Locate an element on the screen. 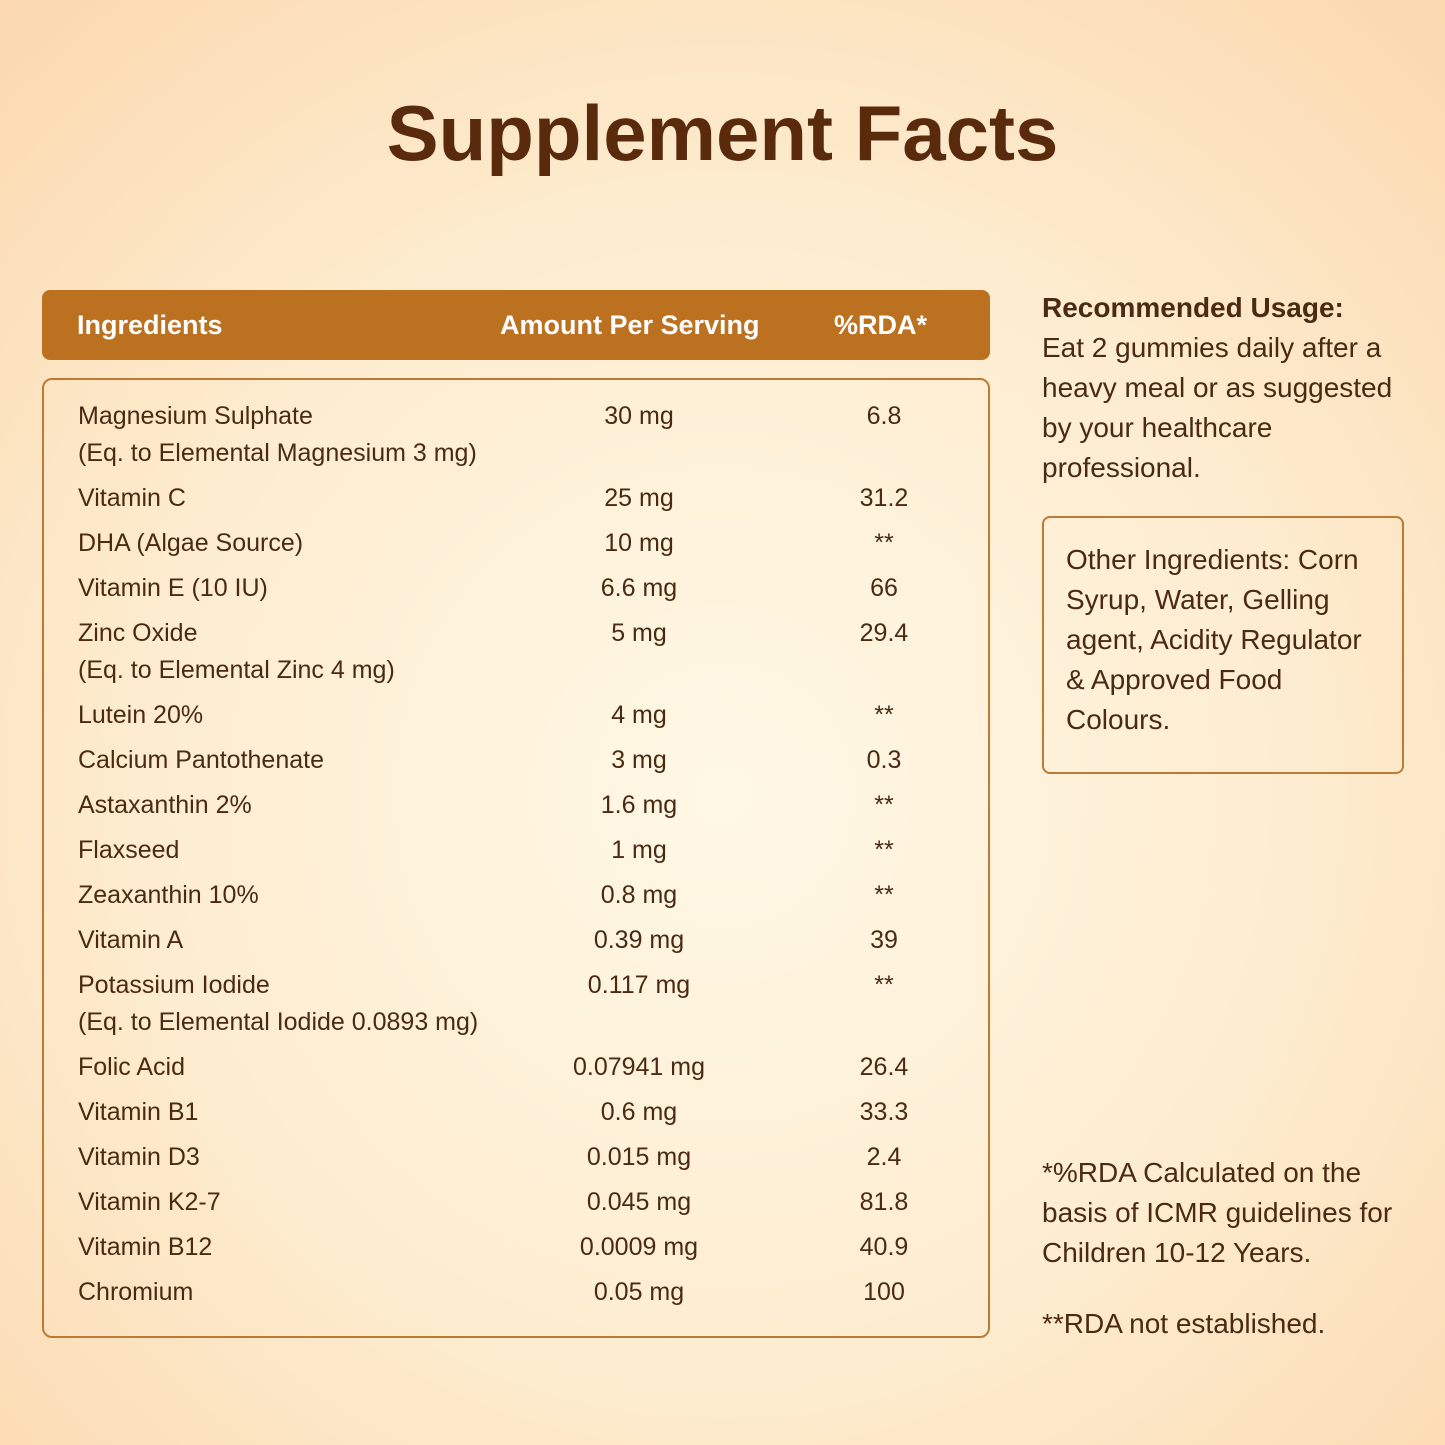  header-cell: Ingredients is located at coordinates (150, 325).